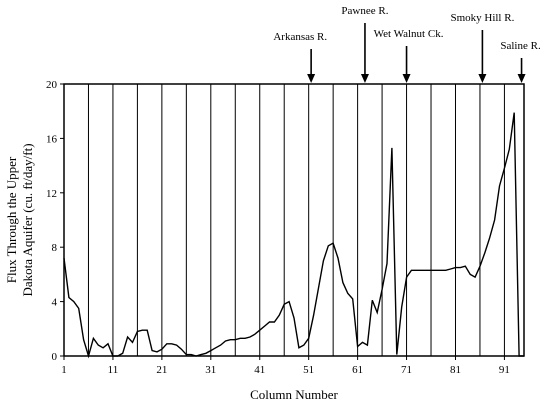 This screenshot has width=550, height=409. Describe the element at coordinates (300, 37) in the screenshot. I see `annotation-label: Arkansas R.` at that location.